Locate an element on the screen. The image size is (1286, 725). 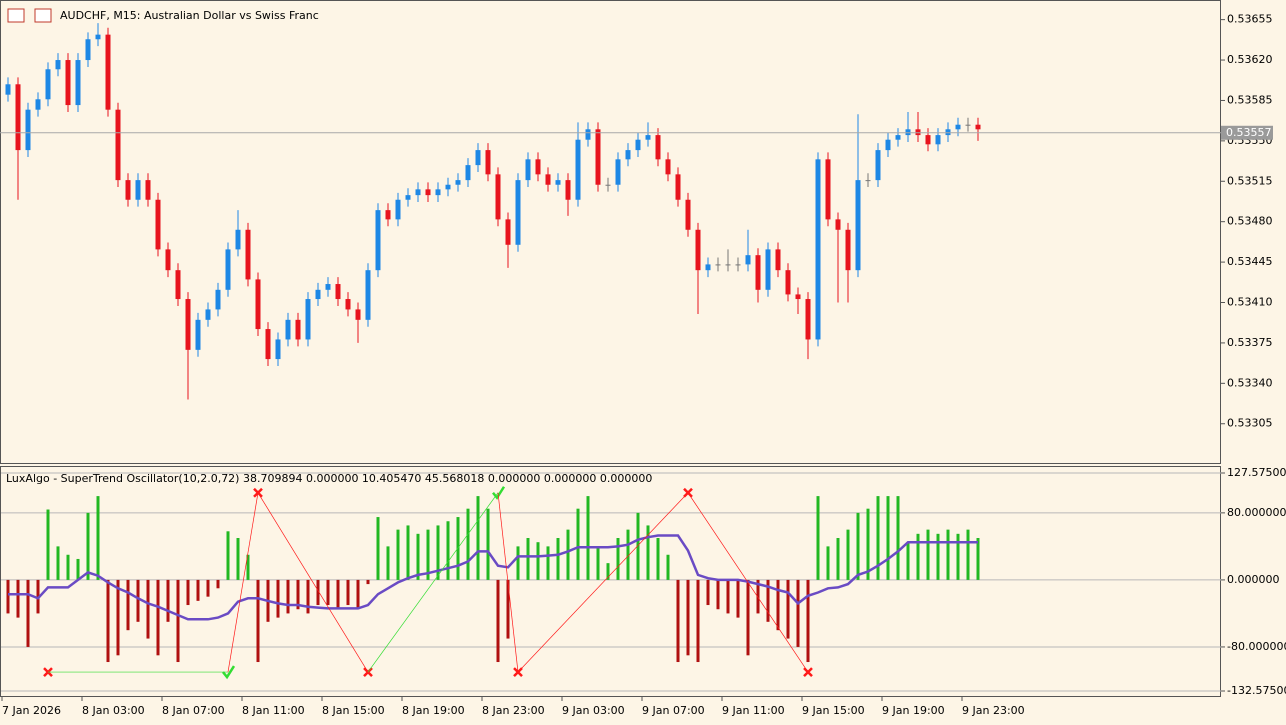
x-tick-label: 9 Jan 11:00 is located at coordinates (753, 710).